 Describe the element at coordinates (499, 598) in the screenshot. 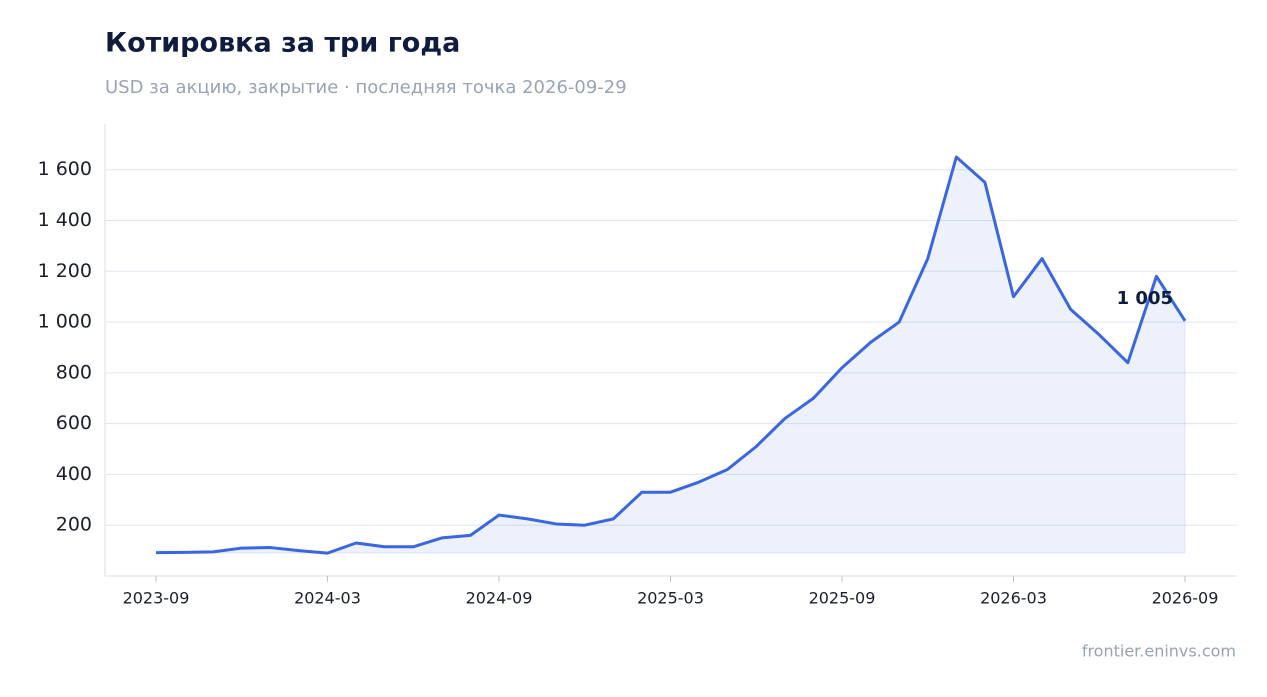

I see `x-tick-label: 2024-09` at that location.